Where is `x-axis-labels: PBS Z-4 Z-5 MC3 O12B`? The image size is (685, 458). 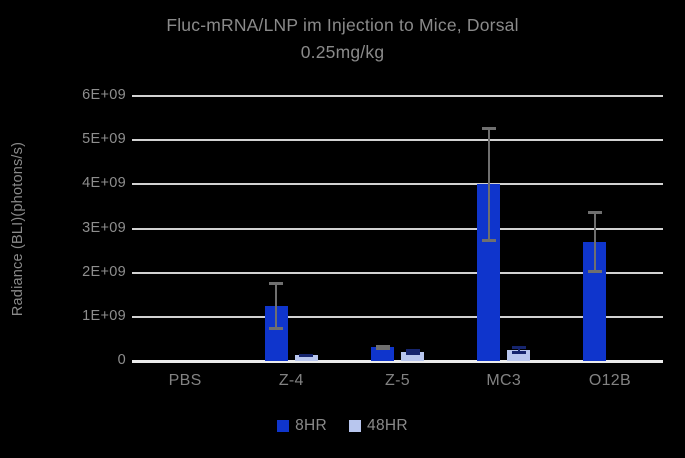 x-axis-labels: PBS Z-4 Z-5 MC3 O12B is located at coordinates (397, 381).